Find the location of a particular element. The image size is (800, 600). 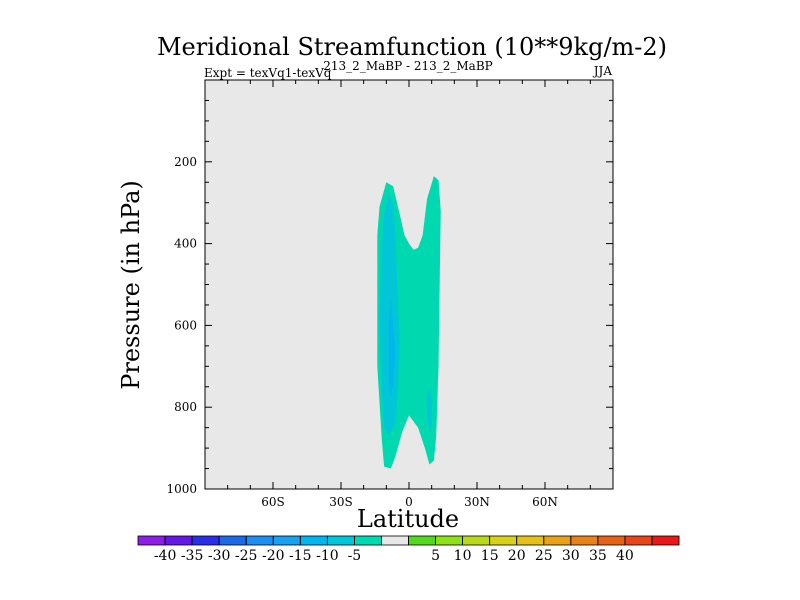

colorbar-label: -5 is located at coordinates (355, 556).